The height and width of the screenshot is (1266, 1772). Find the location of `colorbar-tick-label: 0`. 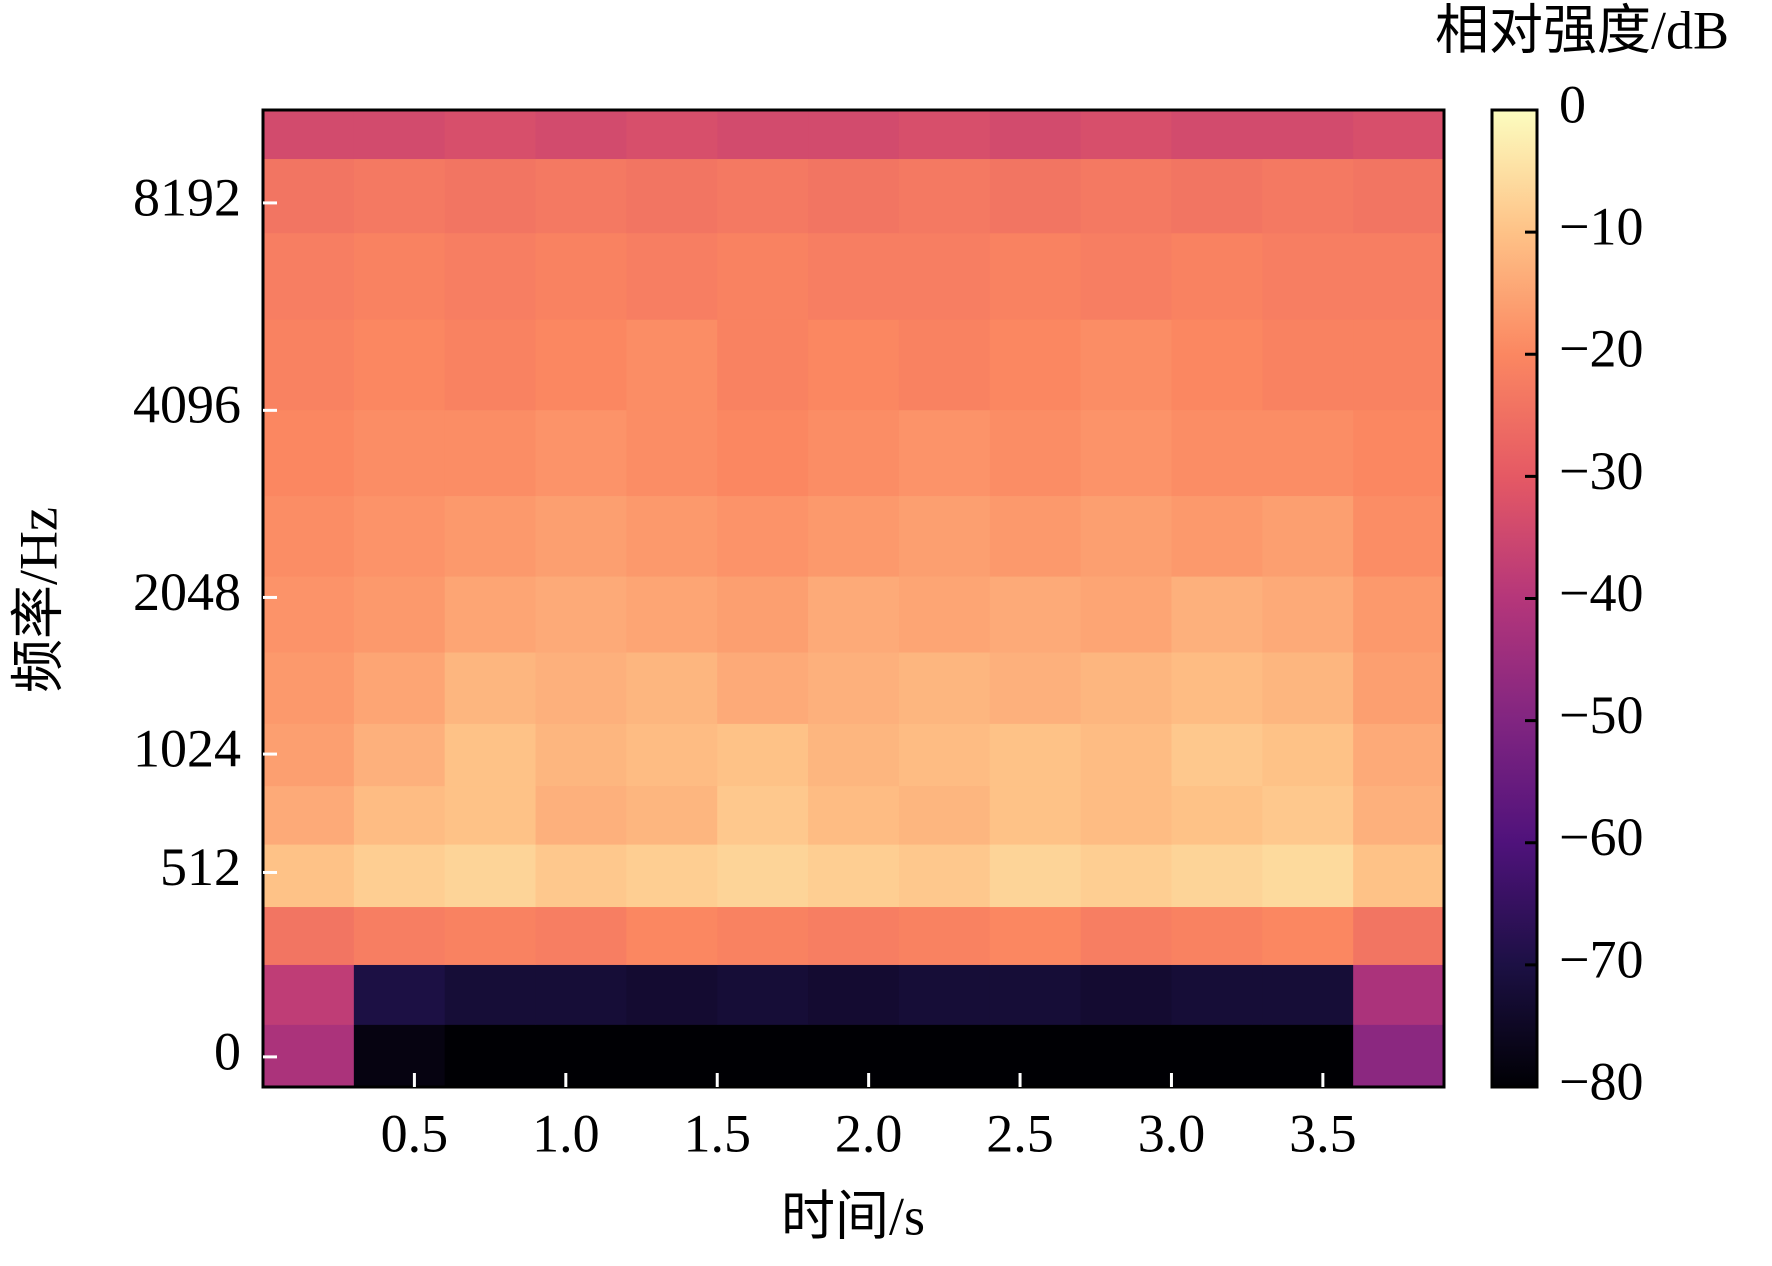

colorbar-tick-label: 0 is located at coordinates (1572, 104).